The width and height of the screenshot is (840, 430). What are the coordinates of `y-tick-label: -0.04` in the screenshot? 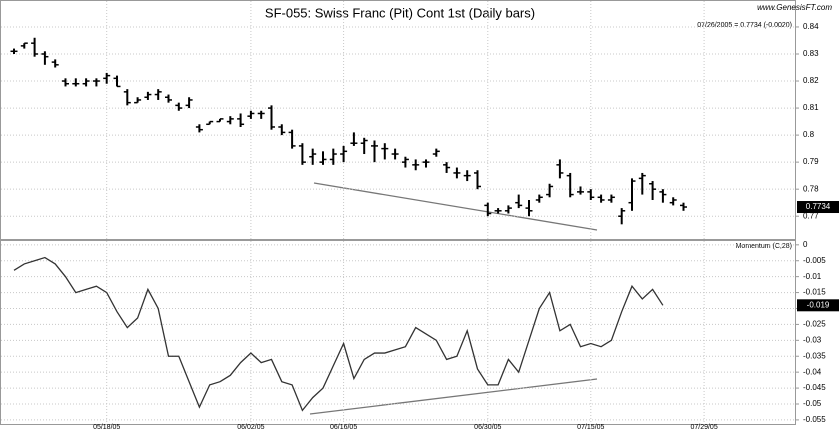 It's located at (812, 371).